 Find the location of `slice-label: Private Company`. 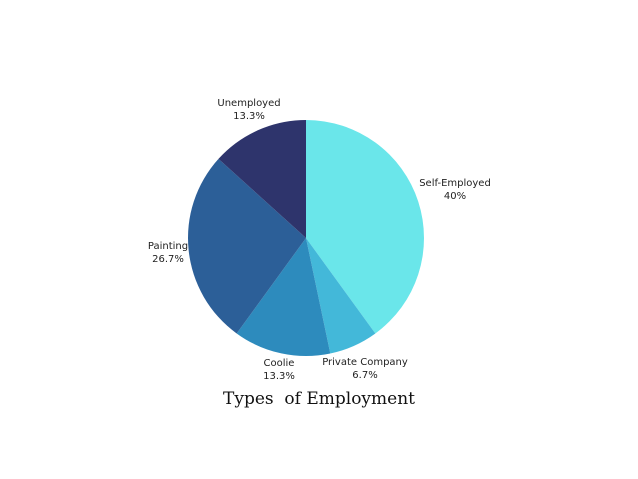

slice-label: Private Company is located at coordinates (365, 362).